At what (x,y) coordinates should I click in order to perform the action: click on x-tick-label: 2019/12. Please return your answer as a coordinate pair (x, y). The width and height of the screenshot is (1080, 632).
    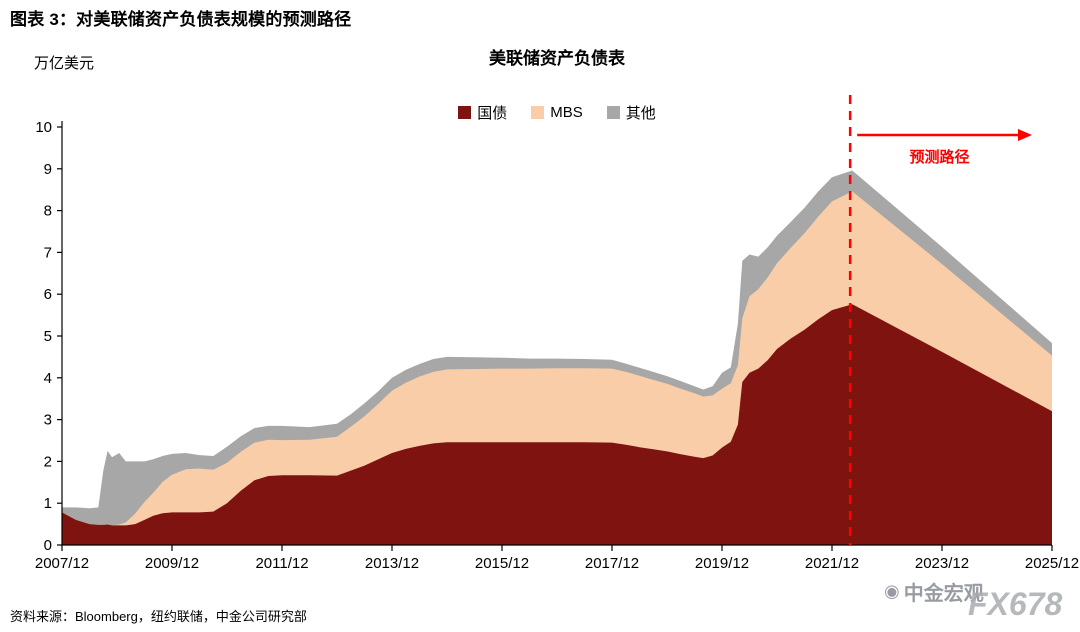
    Looking at the image, I should click on (722, 563).